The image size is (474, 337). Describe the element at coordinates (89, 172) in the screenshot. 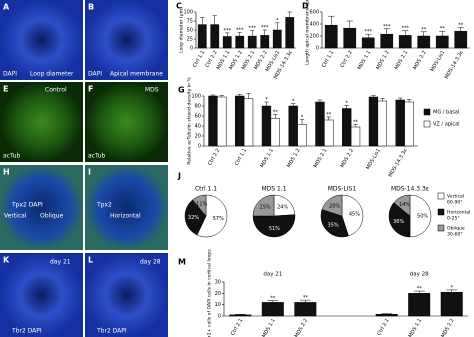

I see `panel-letter: I` at that location.